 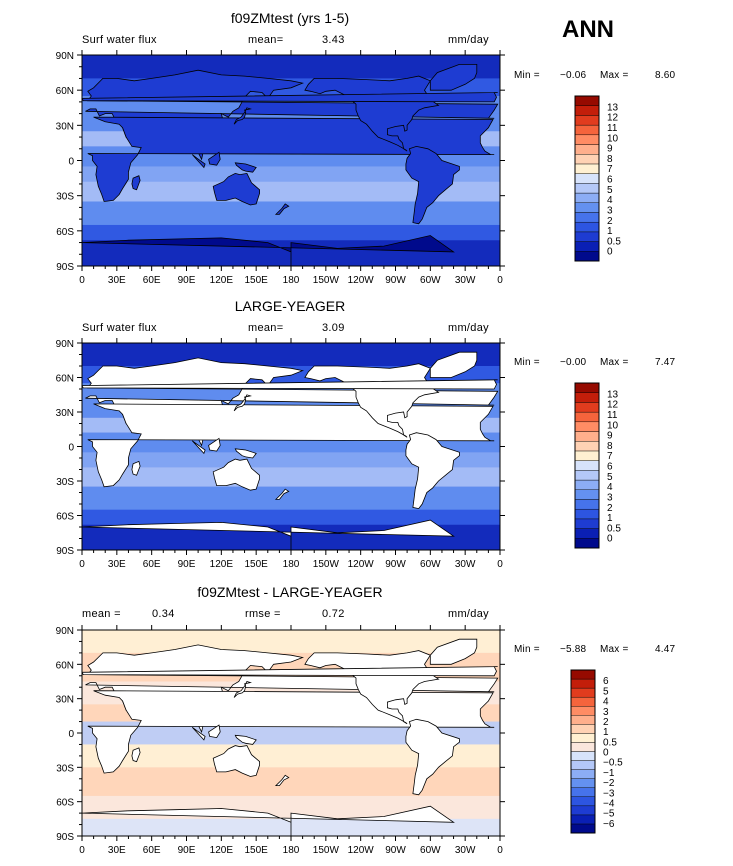 What do you see at coordinates (333, 614) in the screenshot?
I see `panel-3-rmse-value: 0.72` at bounding box center [333, 614].